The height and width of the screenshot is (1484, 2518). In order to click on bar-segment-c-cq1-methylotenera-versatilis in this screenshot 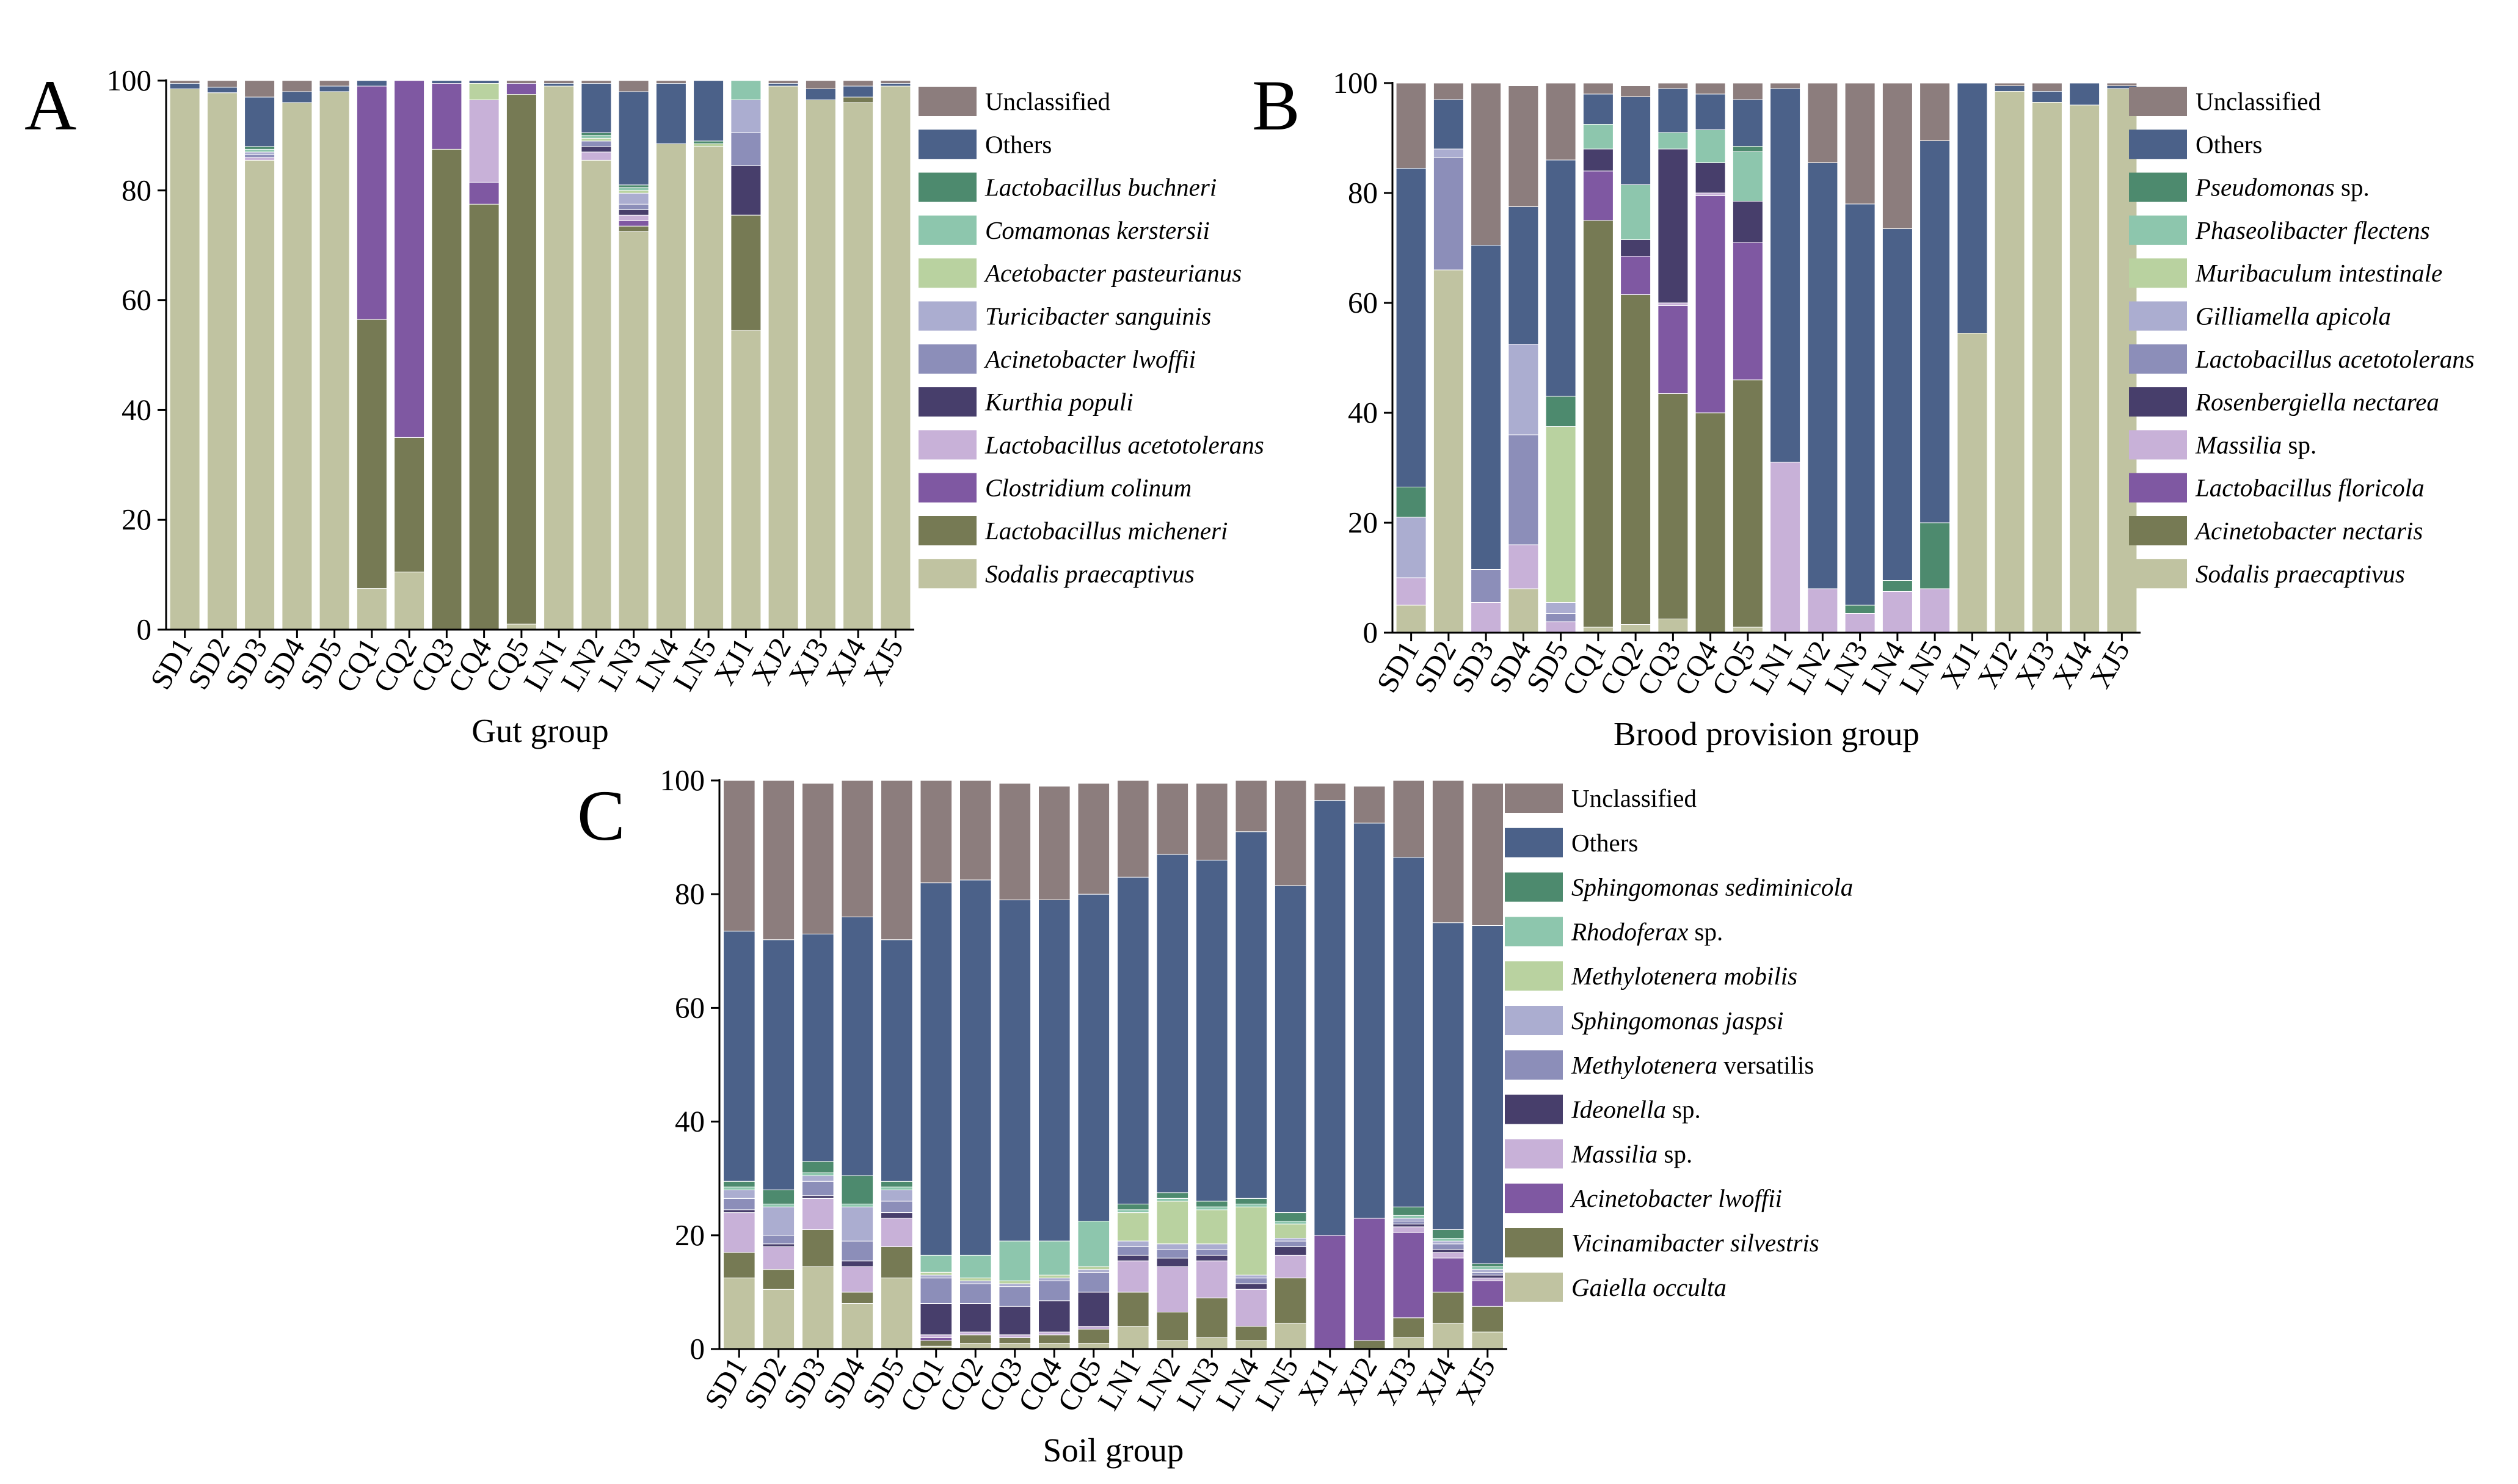, I will do `click(936, 1291)`.